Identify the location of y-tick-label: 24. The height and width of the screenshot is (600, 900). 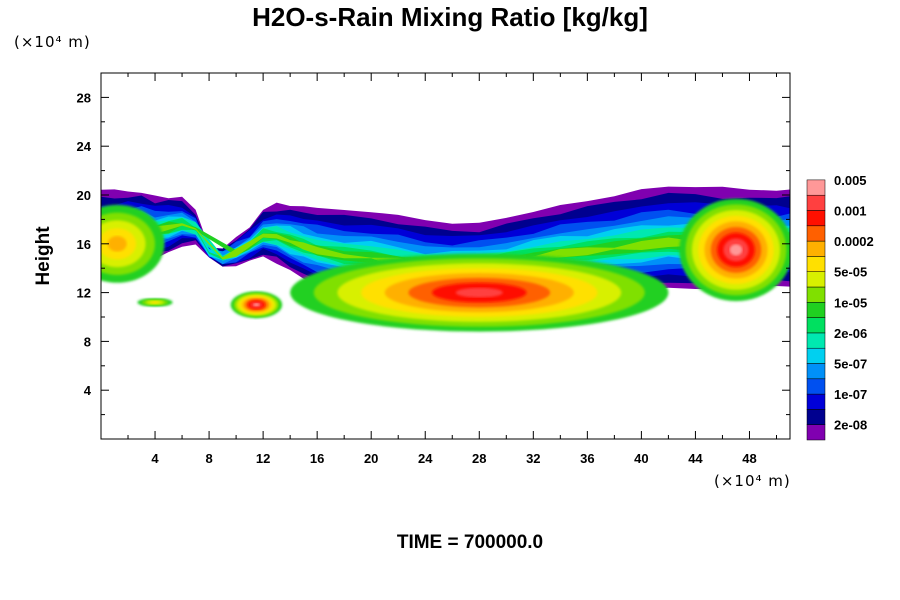
(84, 146).